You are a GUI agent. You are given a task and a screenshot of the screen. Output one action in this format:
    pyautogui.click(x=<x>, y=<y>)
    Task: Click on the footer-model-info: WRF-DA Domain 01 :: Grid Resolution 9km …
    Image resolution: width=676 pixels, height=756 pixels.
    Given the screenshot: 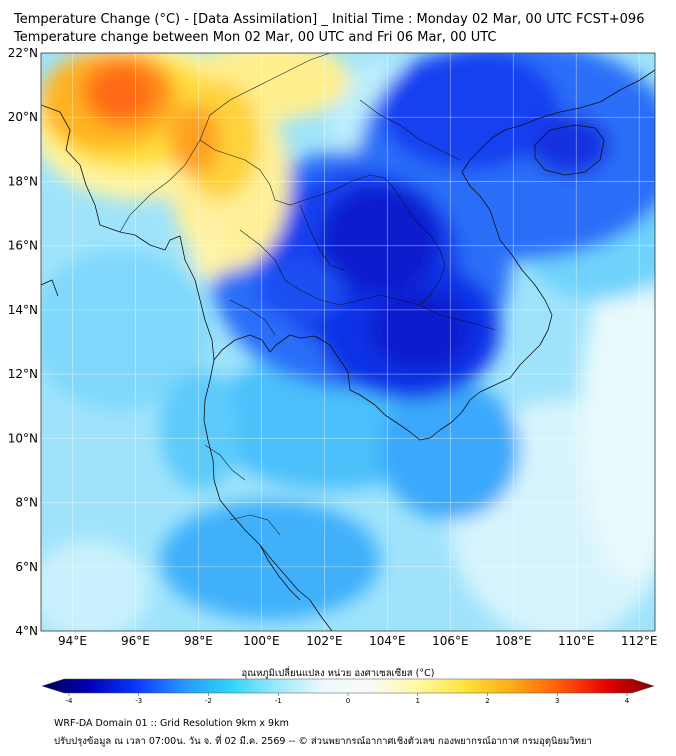 What is the action you would take?
    pyautogui.click(x=171, y=723)
    